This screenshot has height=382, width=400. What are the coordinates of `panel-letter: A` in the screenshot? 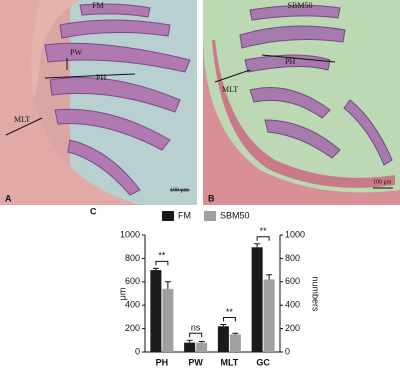 It's located at (8, 198).